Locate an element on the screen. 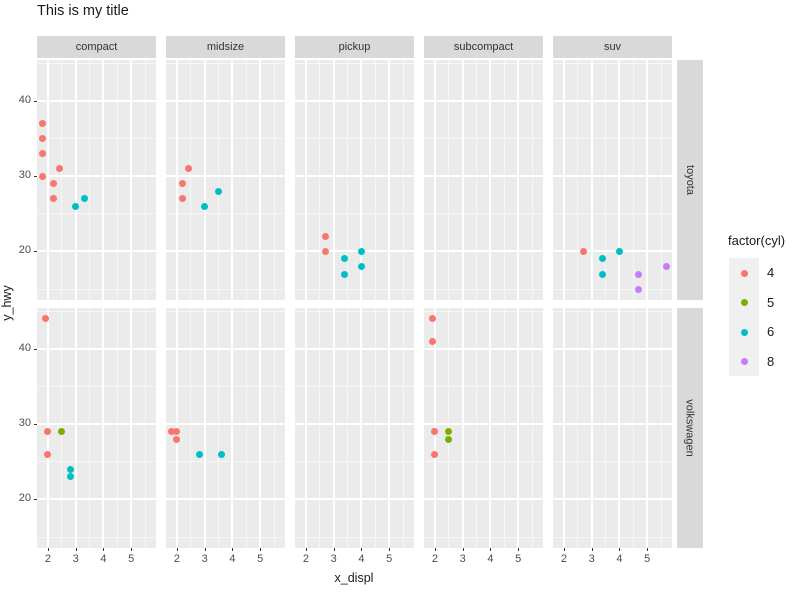 This screenshot has width=800, height=594. panel-toyota-suv is located at coordinates (612, 180).